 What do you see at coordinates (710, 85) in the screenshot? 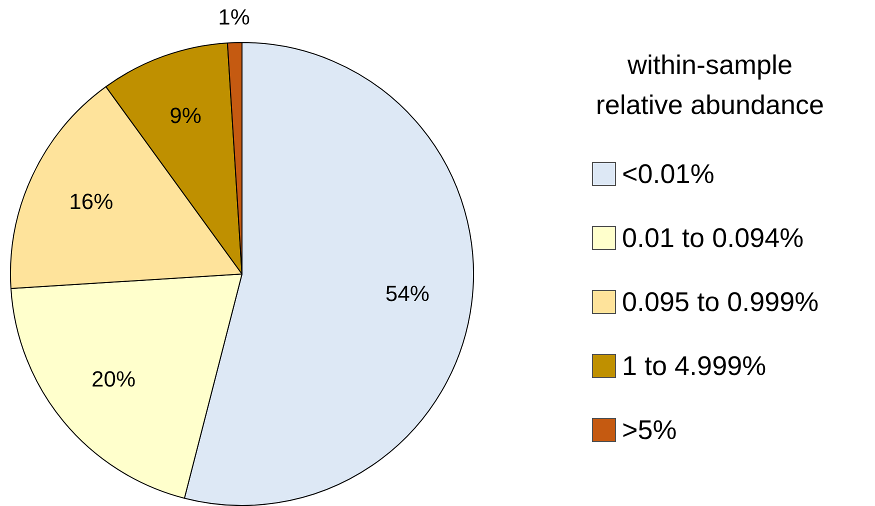
I see `legend-title: within-sample relative abundance` at bounding box center [710, 85].